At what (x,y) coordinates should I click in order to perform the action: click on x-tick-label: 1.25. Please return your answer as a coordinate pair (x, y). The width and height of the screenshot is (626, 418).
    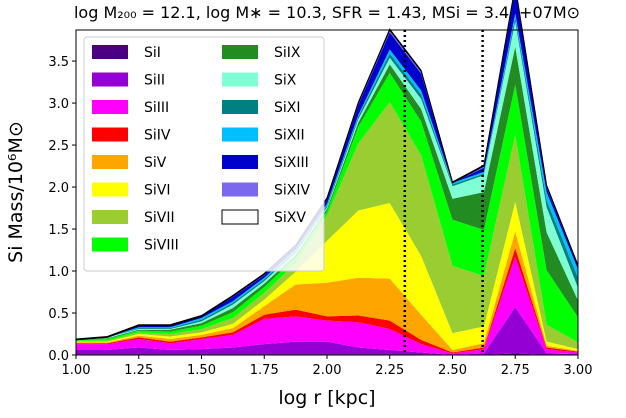
    Looking at the image, I should click on (138, 370).